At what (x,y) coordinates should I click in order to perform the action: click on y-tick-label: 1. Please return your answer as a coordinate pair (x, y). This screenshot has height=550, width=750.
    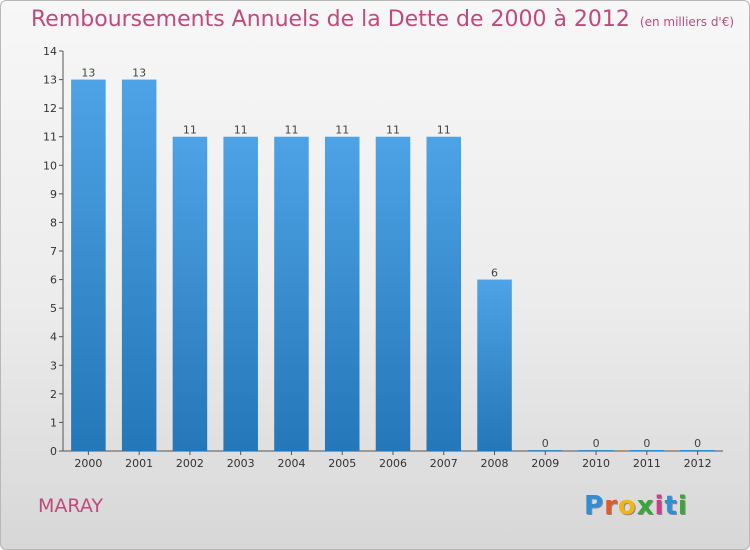
    Looking at the image, I should click on (53, 422).